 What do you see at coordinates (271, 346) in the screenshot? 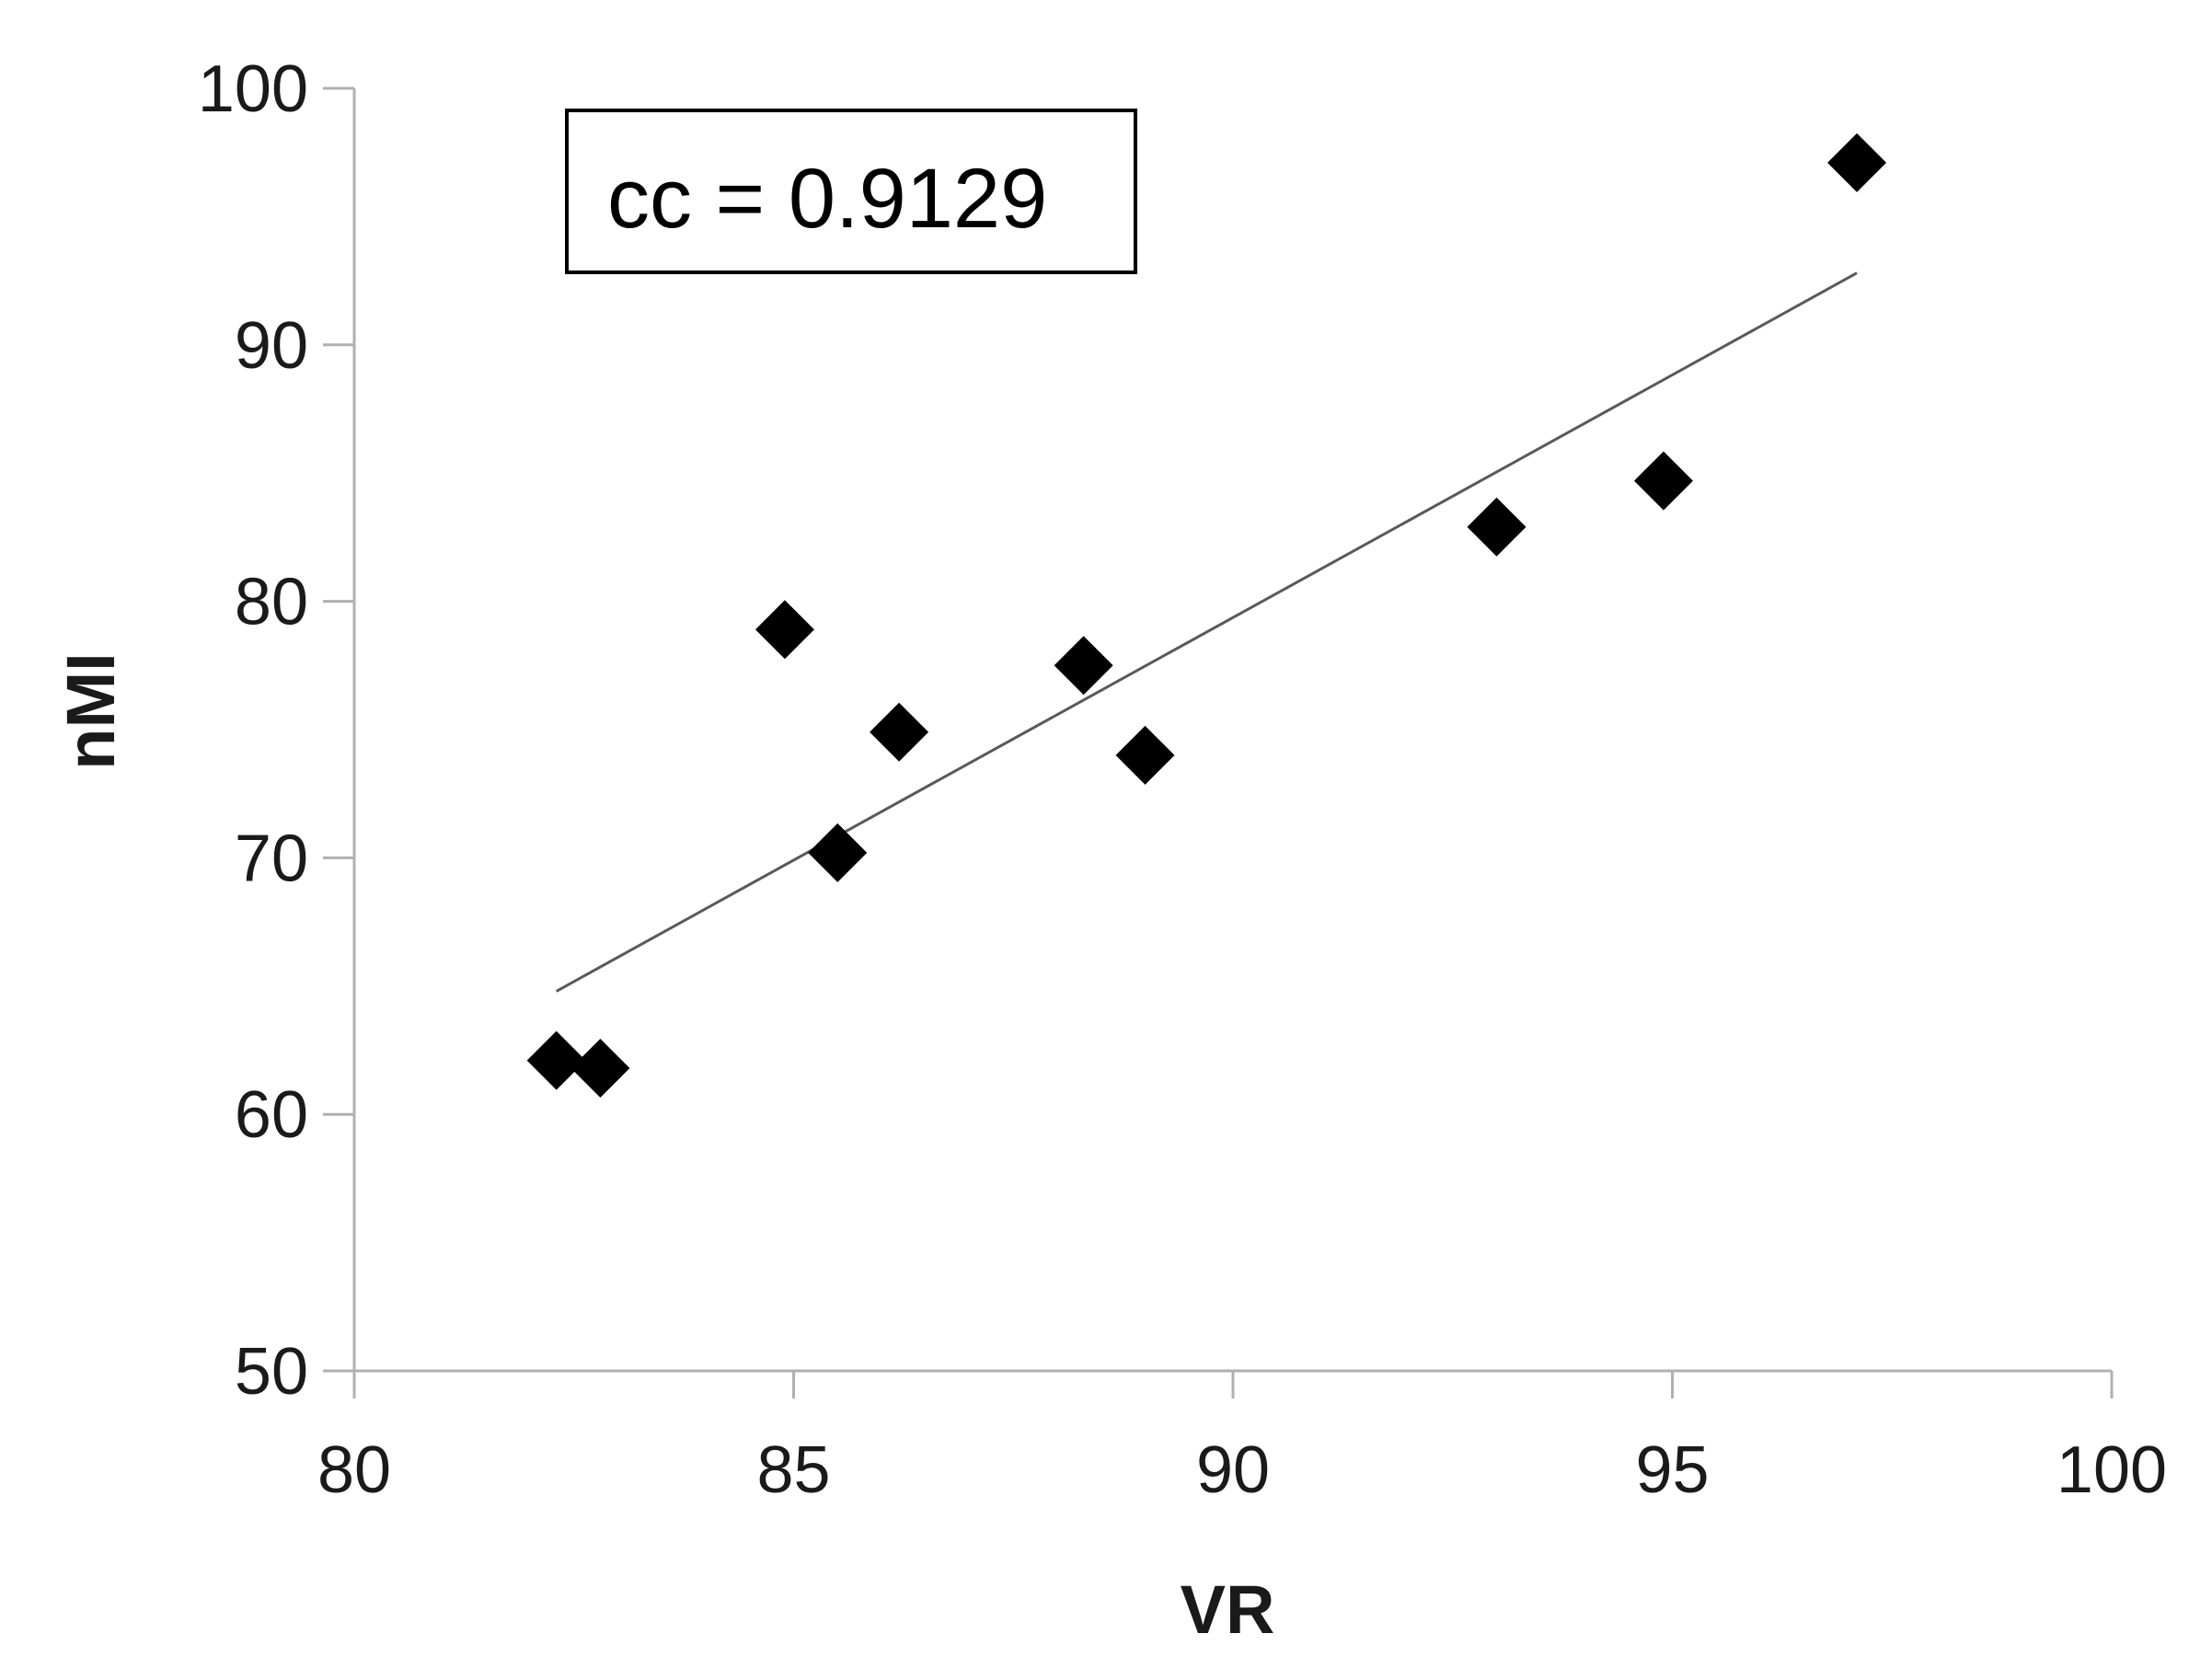
I see `y-tick-label: 90` at bounding box center [271, 346].